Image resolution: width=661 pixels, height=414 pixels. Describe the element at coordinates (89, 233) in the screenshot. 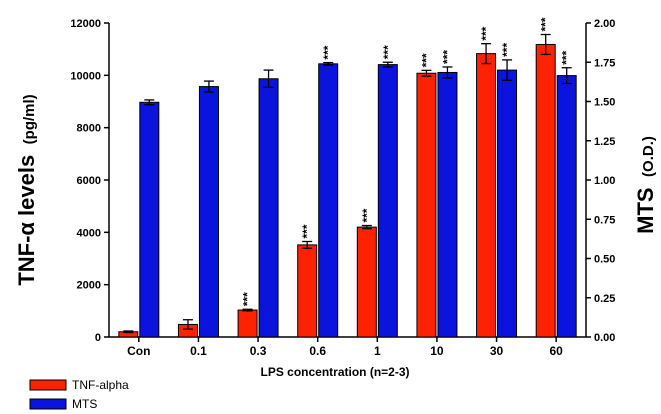

I see `y-left-tick-label: 4000` at that location.